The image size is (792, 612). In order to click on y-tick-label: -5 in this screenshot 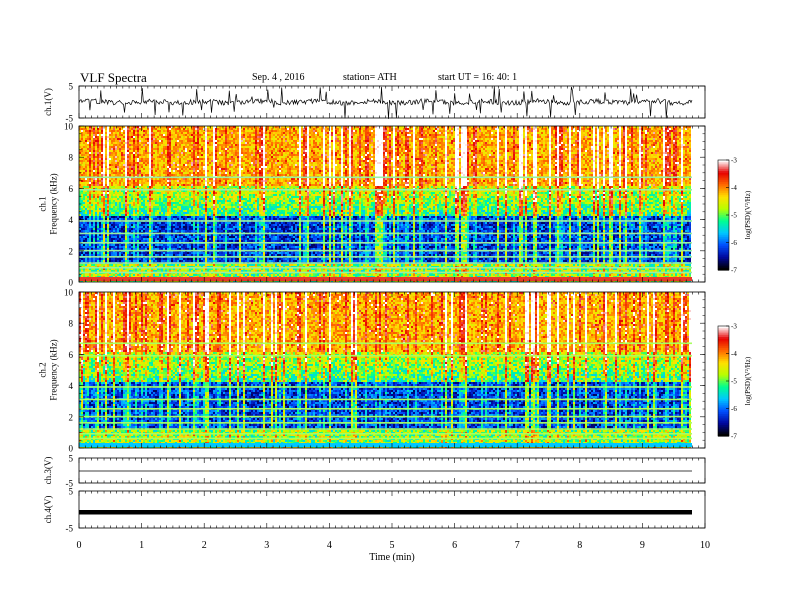, I will do `click(70, 529)`.